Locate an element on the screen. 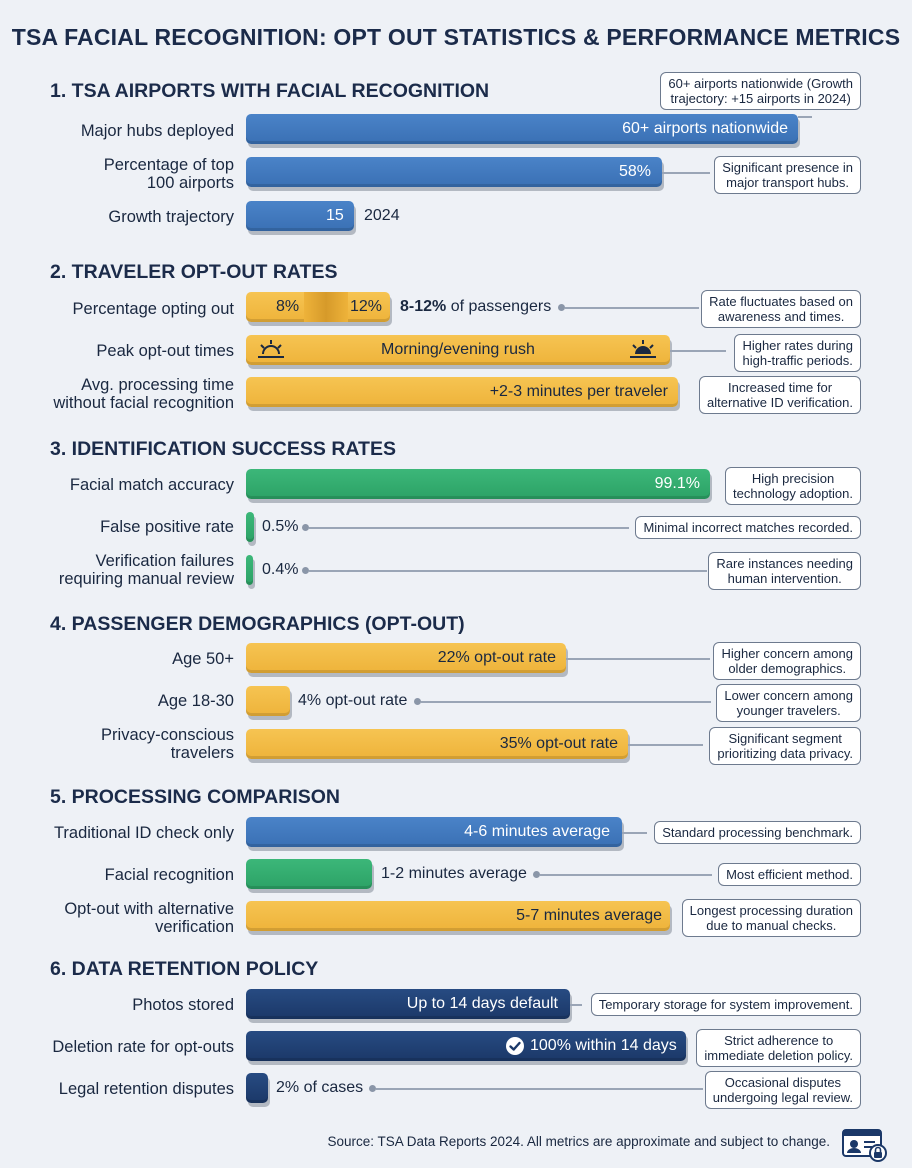  note-facial: Most efficient method. is located at coordinates (789, 874).